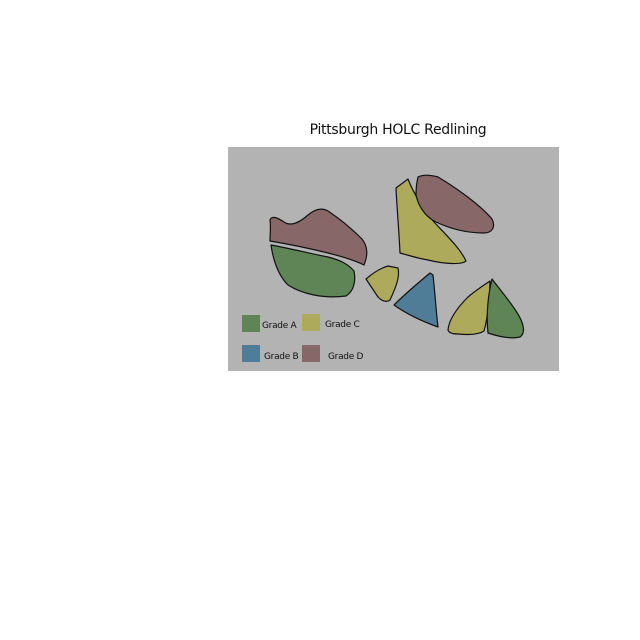  What do you see at coordinates (382, 284) in the screenshot?
I see `zone-c-small` at bounding box center [382, 284].